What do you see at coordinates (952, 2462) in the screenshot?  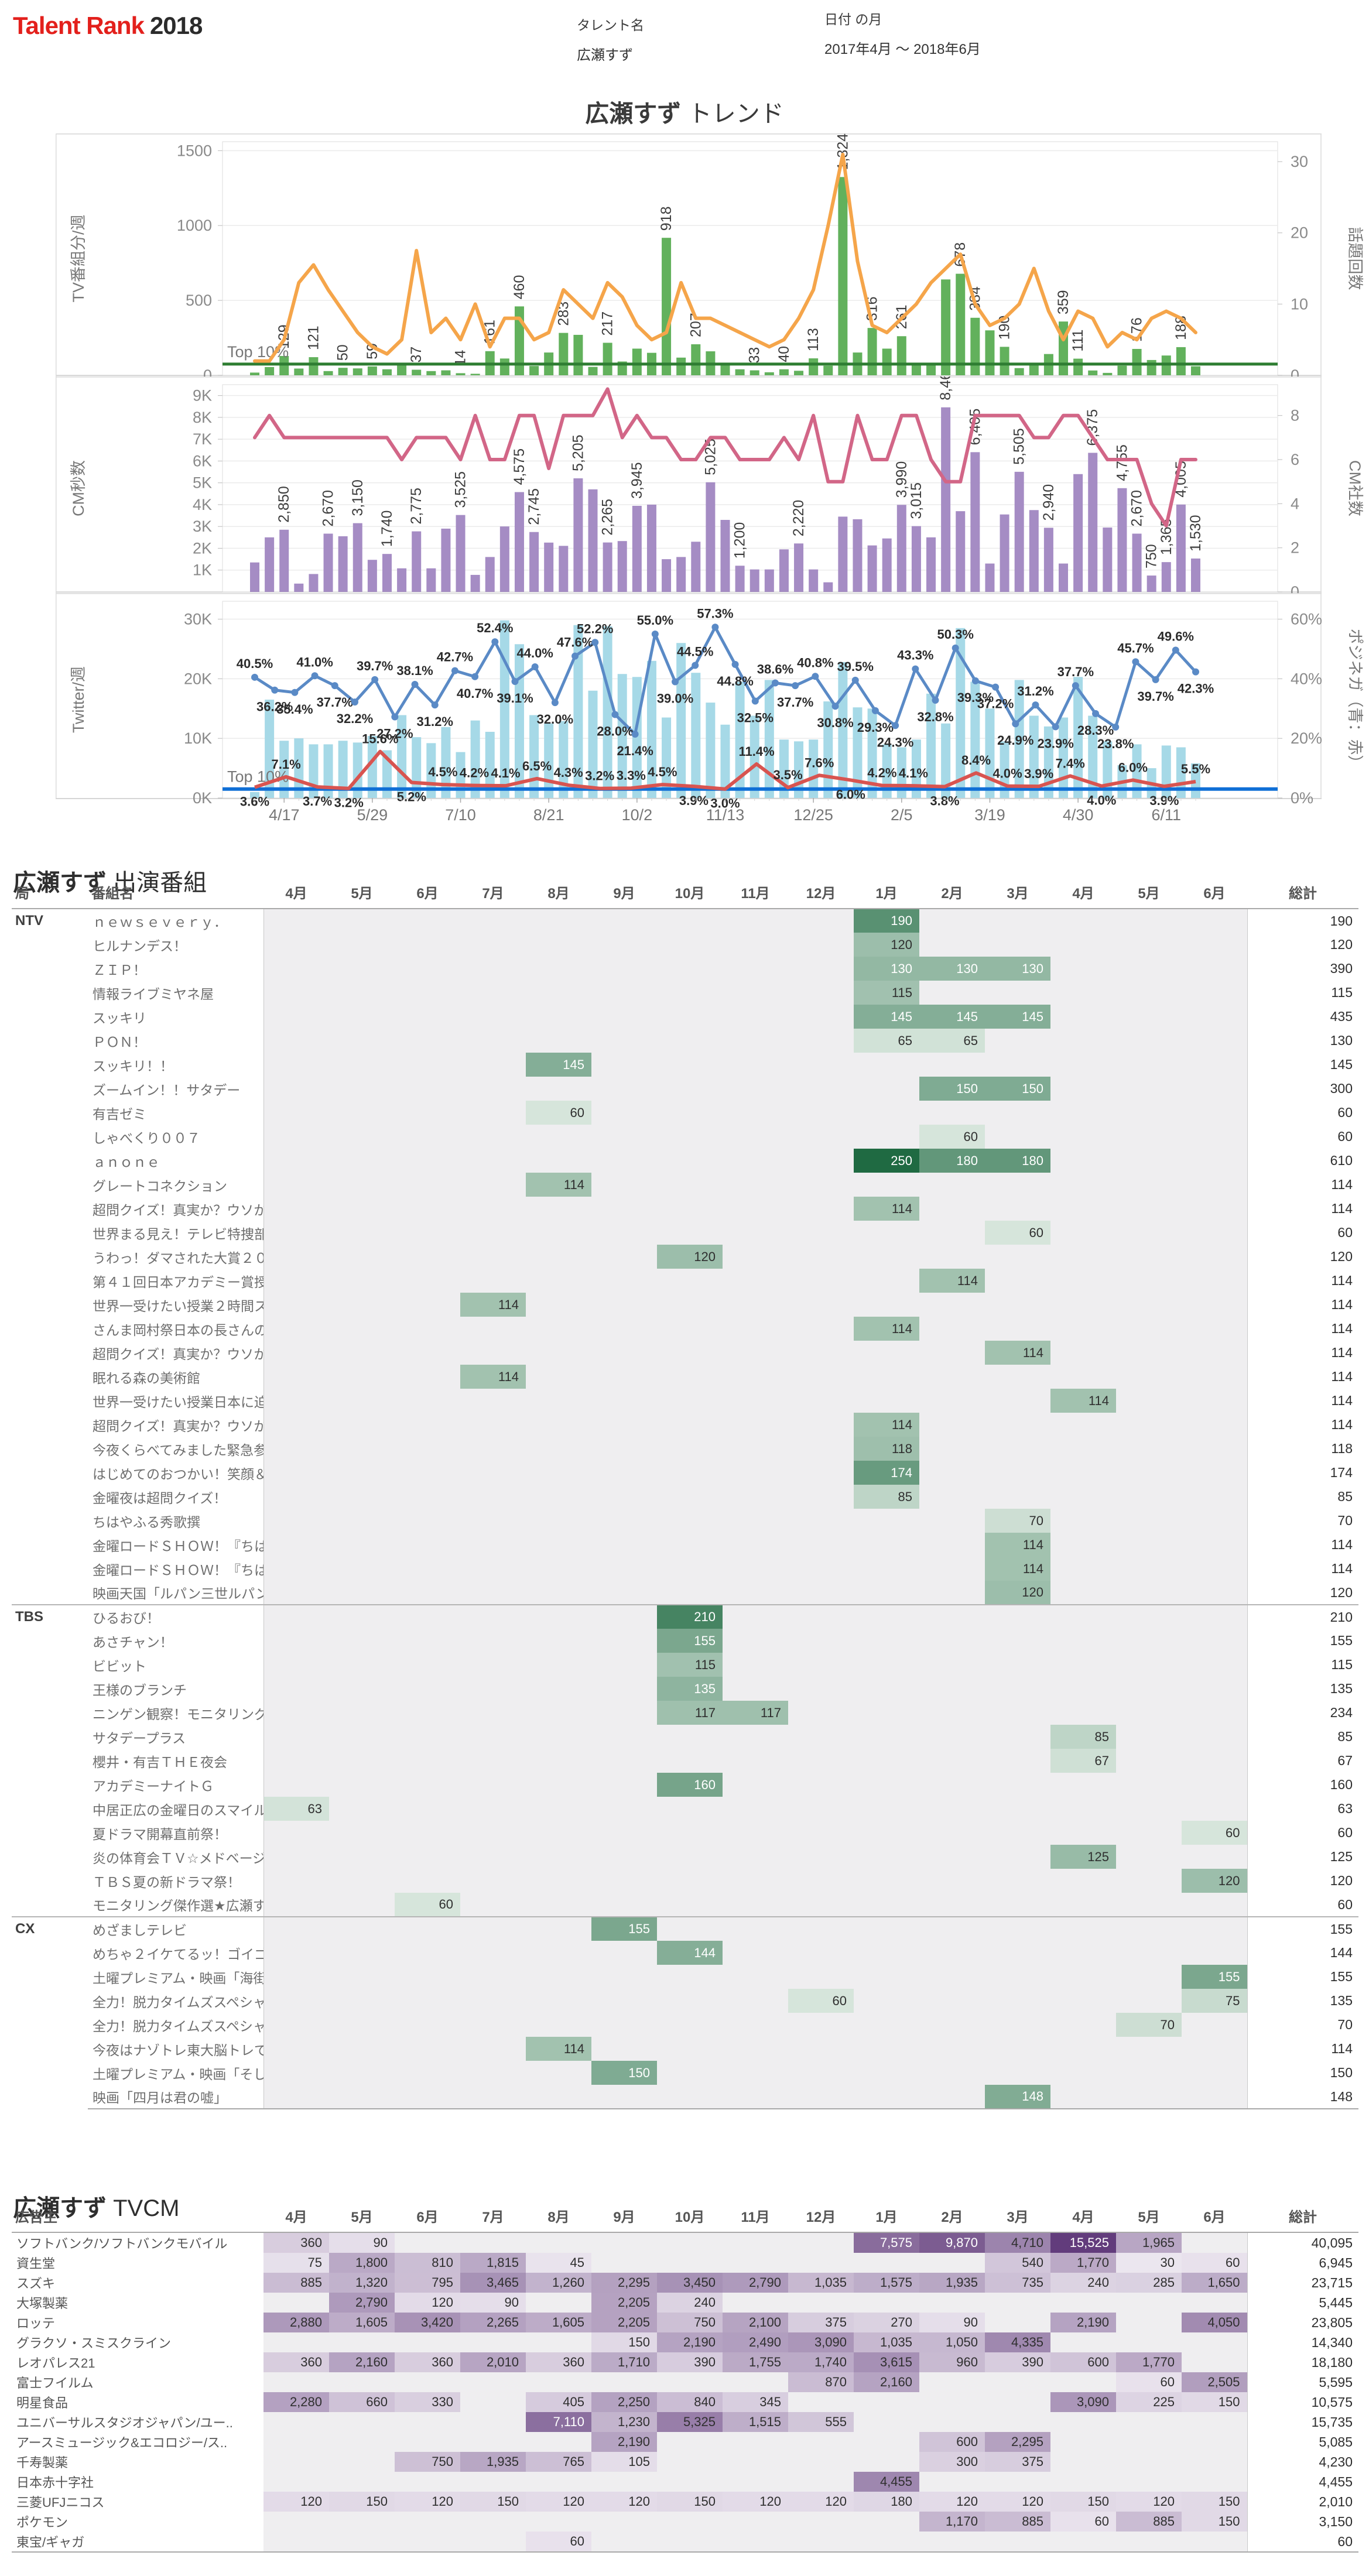 I see `cm-seconds-cell: 300` at bounding box center [952, 2462].